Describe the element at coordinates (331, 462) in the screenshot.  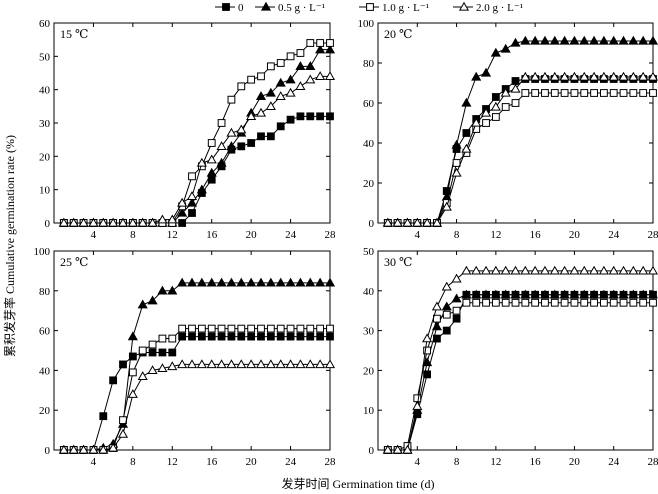
I see `x-tick-label: 28` at that location.